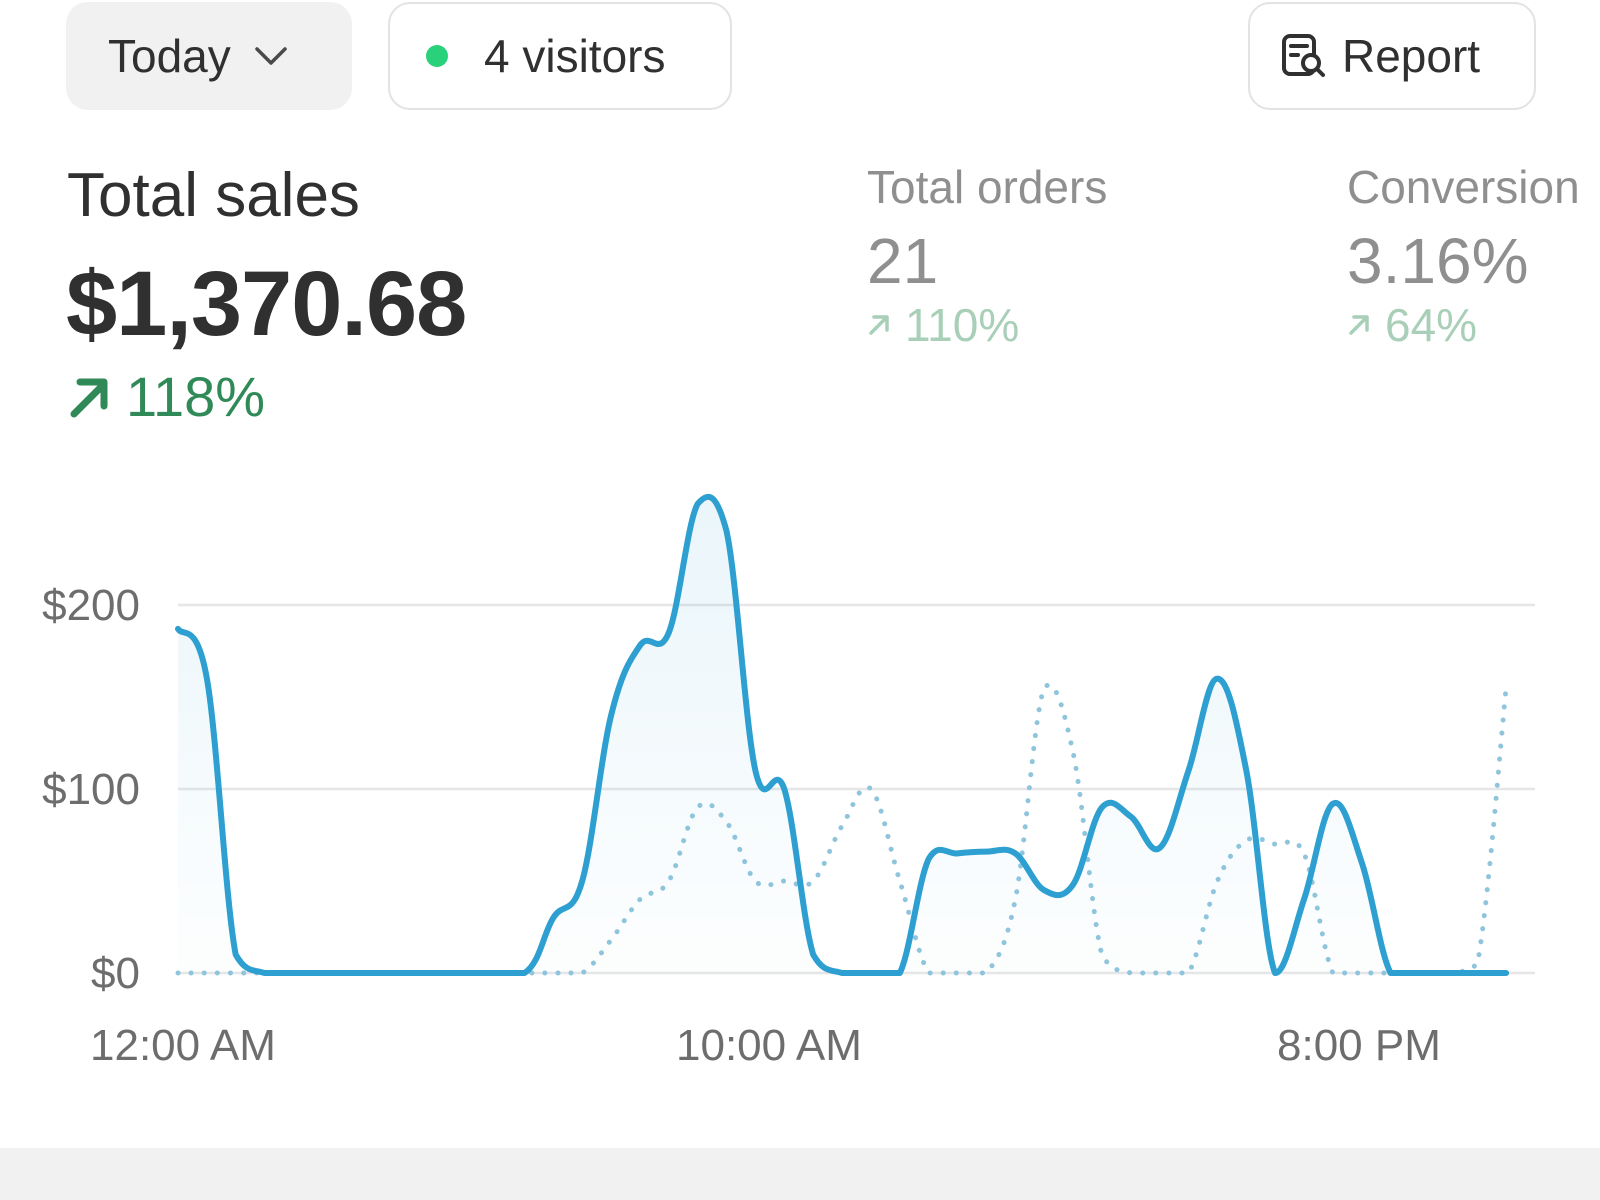 The height and width of the screenshot is (1200, 1600). I want to click on date-filter-label: Today, so click(169, 56).